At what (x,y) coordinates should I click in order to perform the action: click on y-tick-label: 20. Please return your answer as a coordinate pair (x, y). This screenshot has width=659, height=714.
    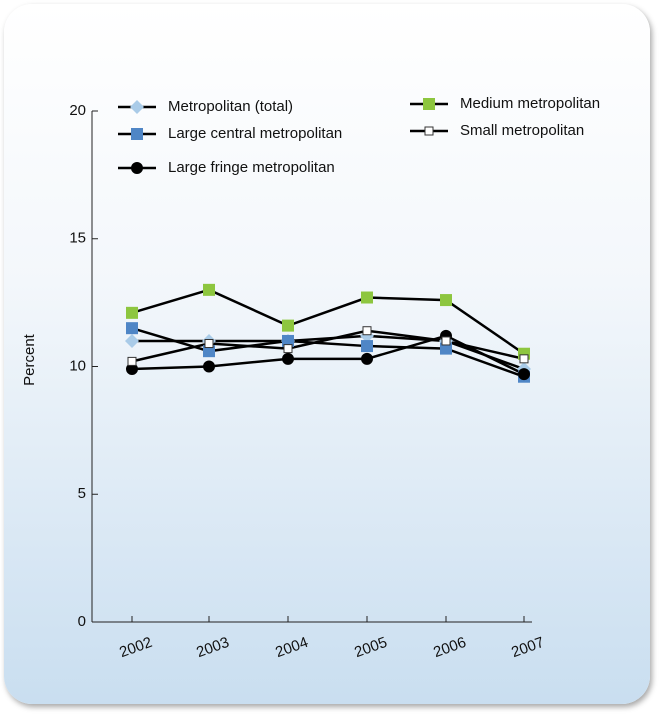
    Looking at the image, I should click on (77, 110).